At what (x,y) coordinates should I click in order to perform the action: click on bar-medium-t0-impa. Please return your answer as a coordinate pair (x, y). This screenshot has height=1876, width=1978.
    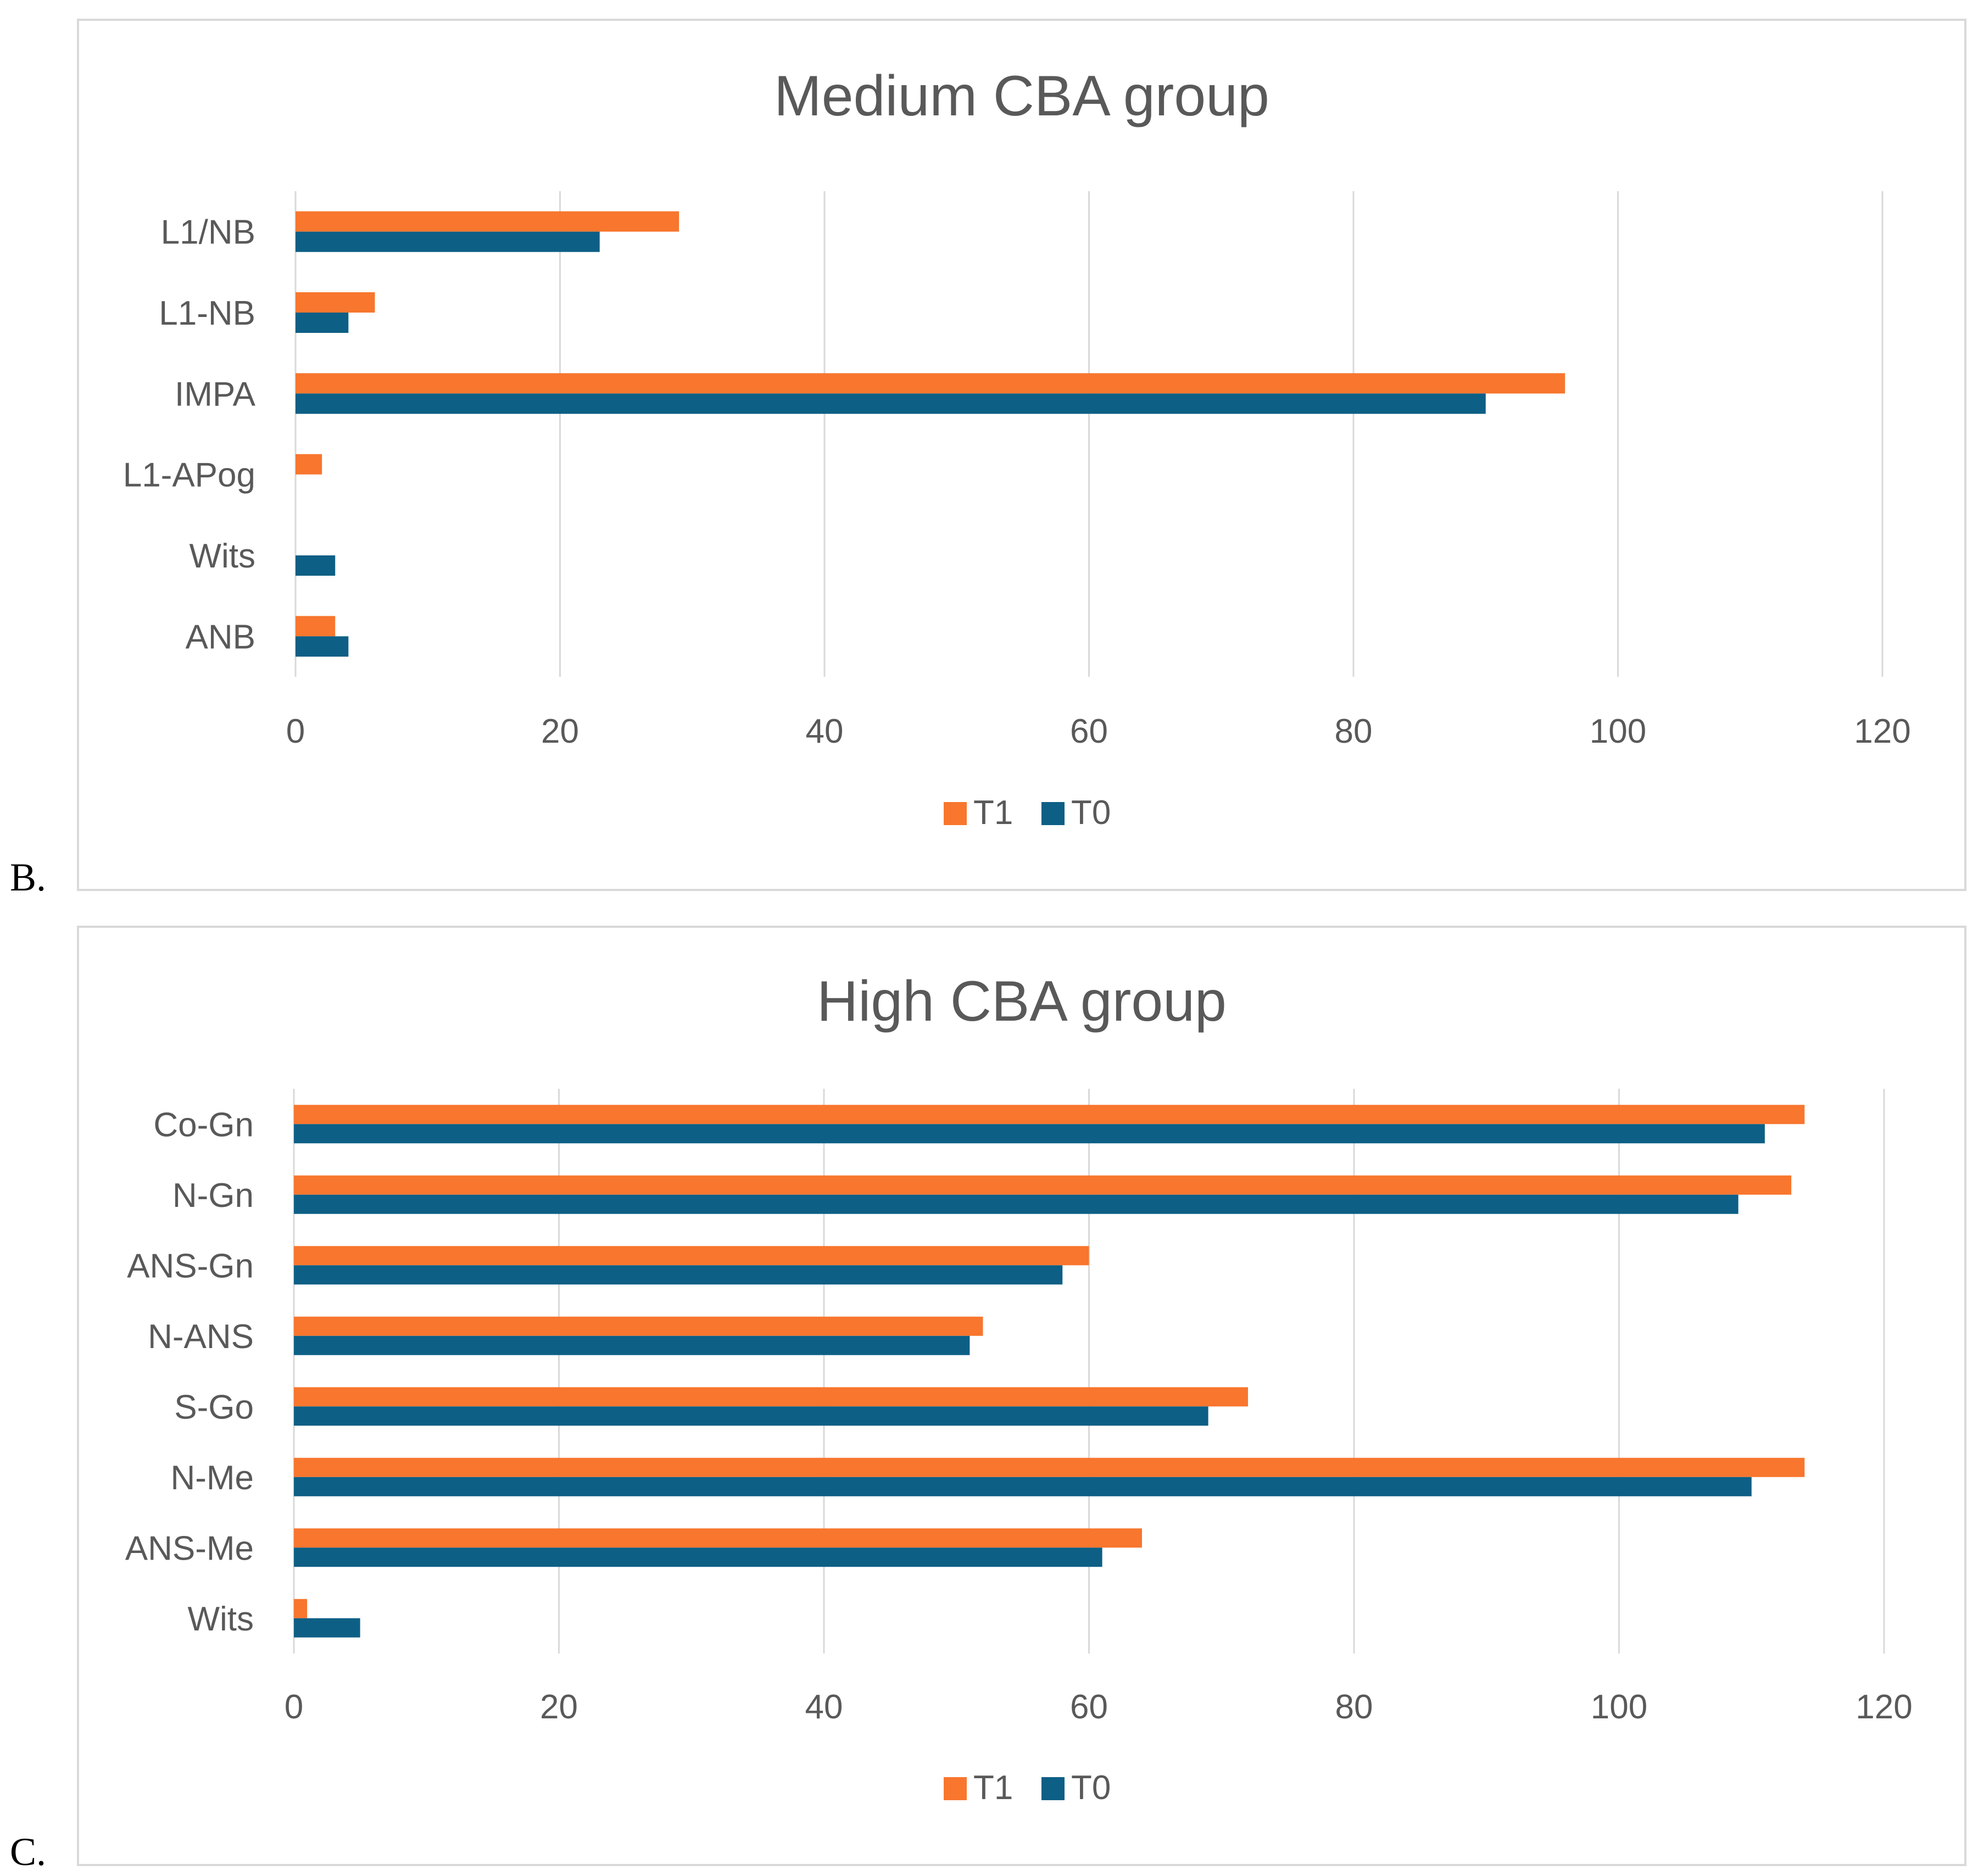
    Looking at the image, I should click on (891, 403).